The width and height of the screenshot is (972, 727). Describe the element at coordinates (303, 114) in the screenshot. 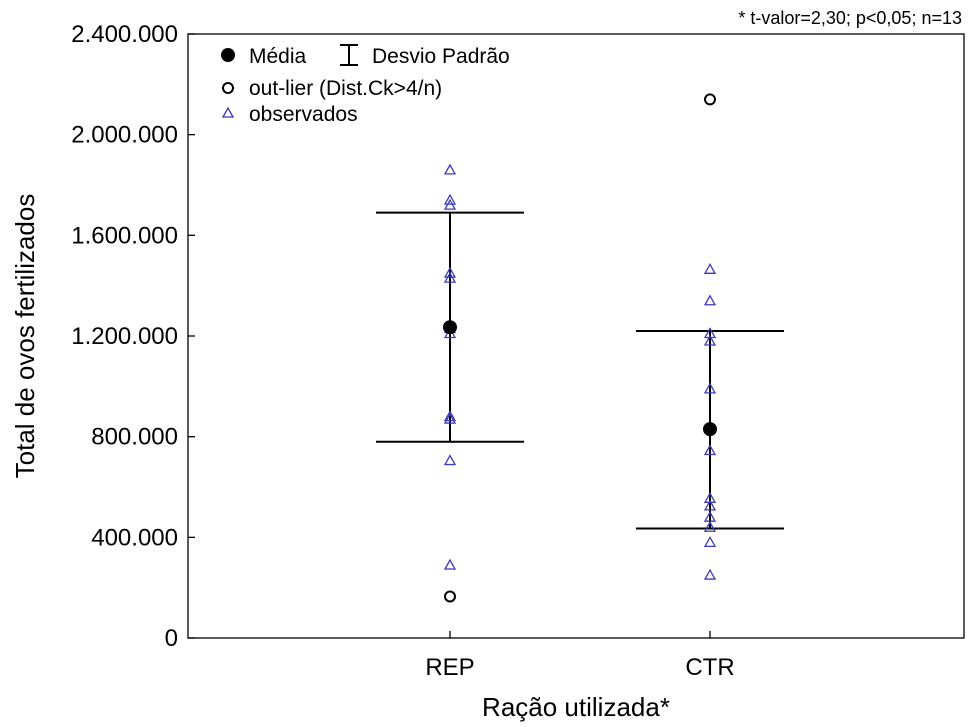

I see `legend-observed-label: observados` at that location.